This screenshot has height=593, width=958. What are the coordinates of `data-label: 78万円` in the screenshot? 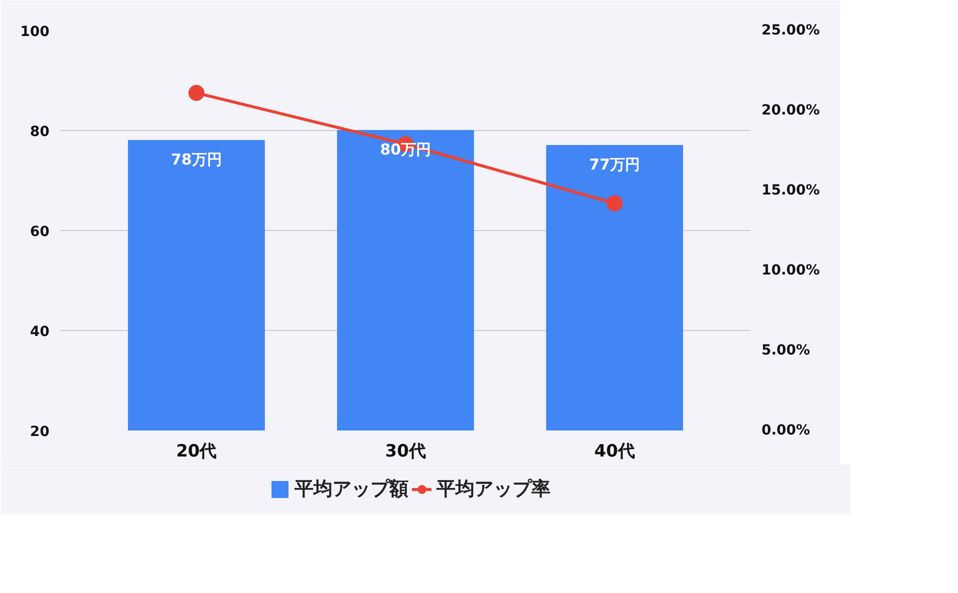 It's located at (196, 159).